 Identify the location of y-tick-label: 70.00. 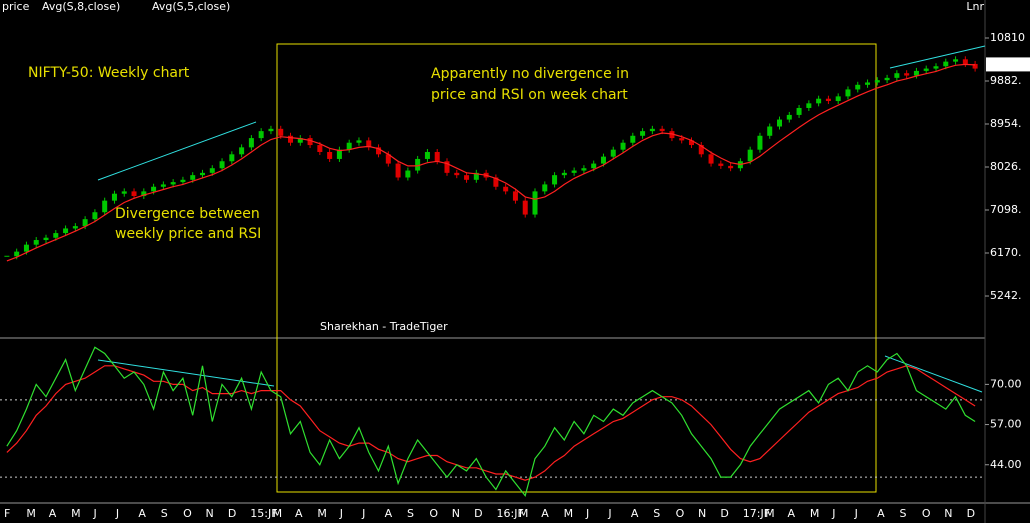
(1006, 383).